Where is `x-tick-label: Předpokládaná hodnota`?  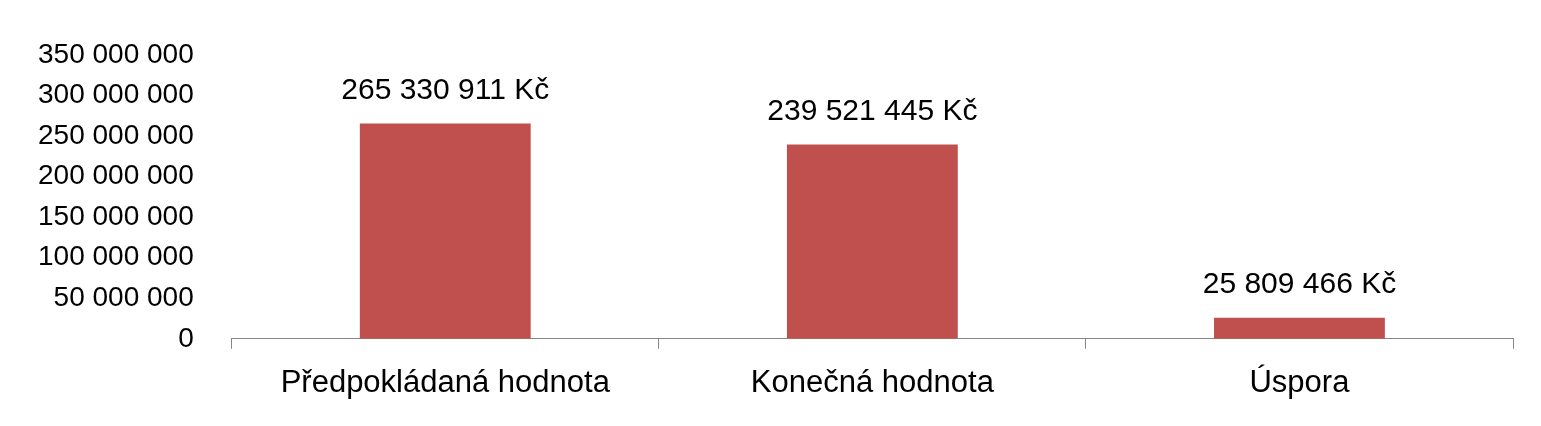 x-tick-label: Předpokládaná hodnota is located at coordinates (445, 381).